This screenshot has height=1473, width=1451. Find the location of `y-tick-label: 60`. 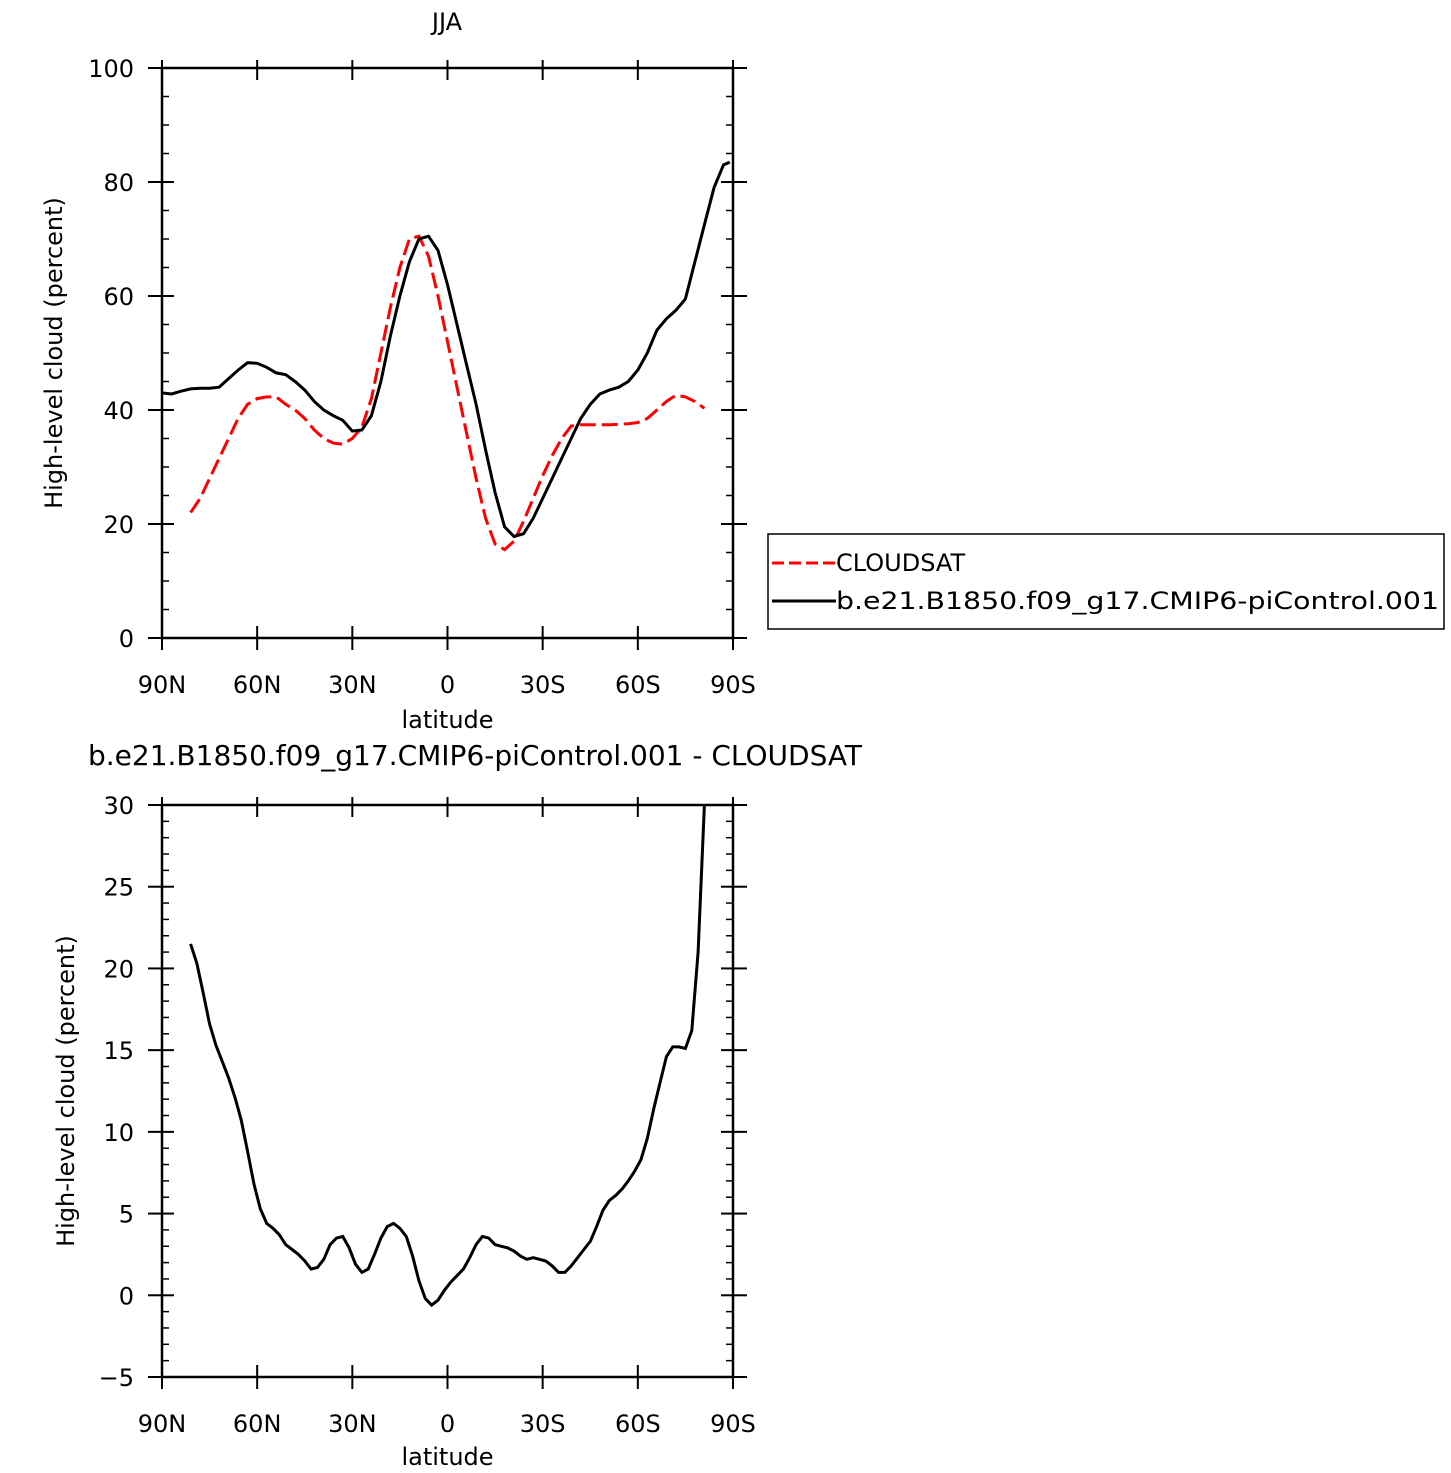

y-tick-label: 60 is located at coordinates (118, 297).